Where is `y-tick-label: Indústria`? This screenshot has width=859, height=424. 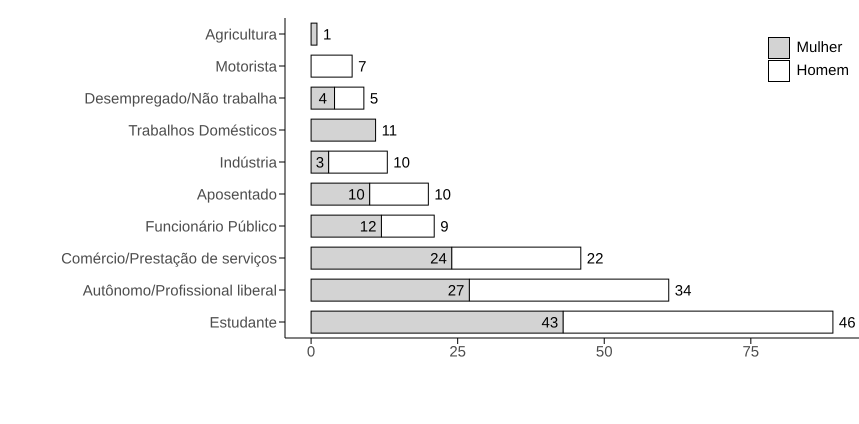 y-tick-label: Indústria is located at coordinates (248, 163).